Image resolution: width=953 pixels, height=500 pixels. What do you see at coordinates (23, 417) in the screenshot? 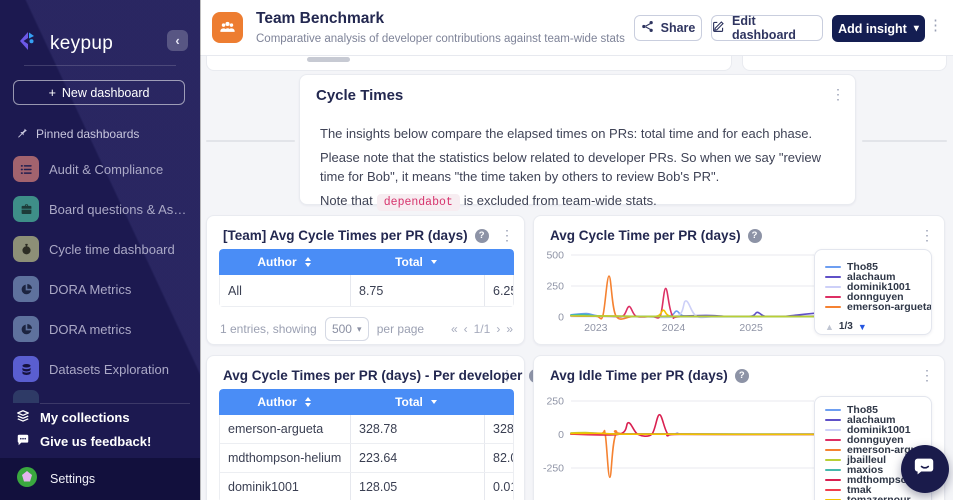
I see `layers-icon` at bounding box center [23, 417].